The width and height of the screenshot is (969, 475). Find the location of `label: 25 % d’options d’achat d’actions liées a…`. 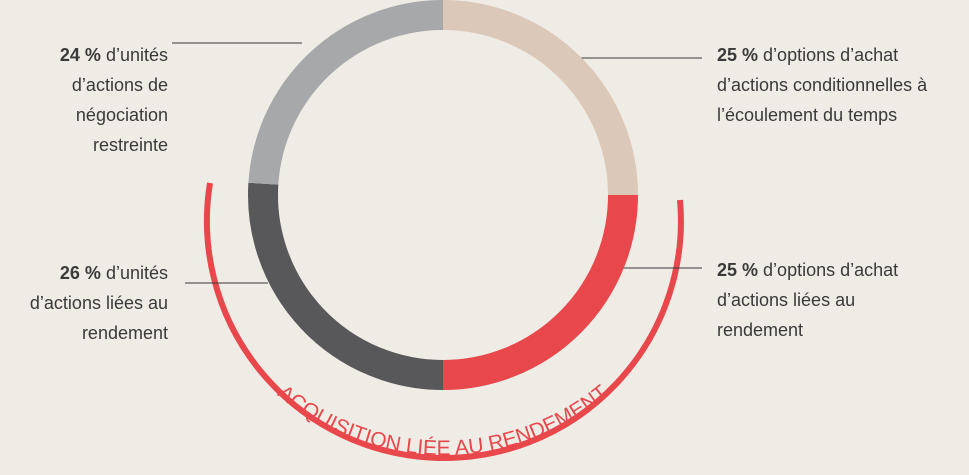

label: 25 % d’options d’achat d’actions liées a… is located at coordinates (829, 300).